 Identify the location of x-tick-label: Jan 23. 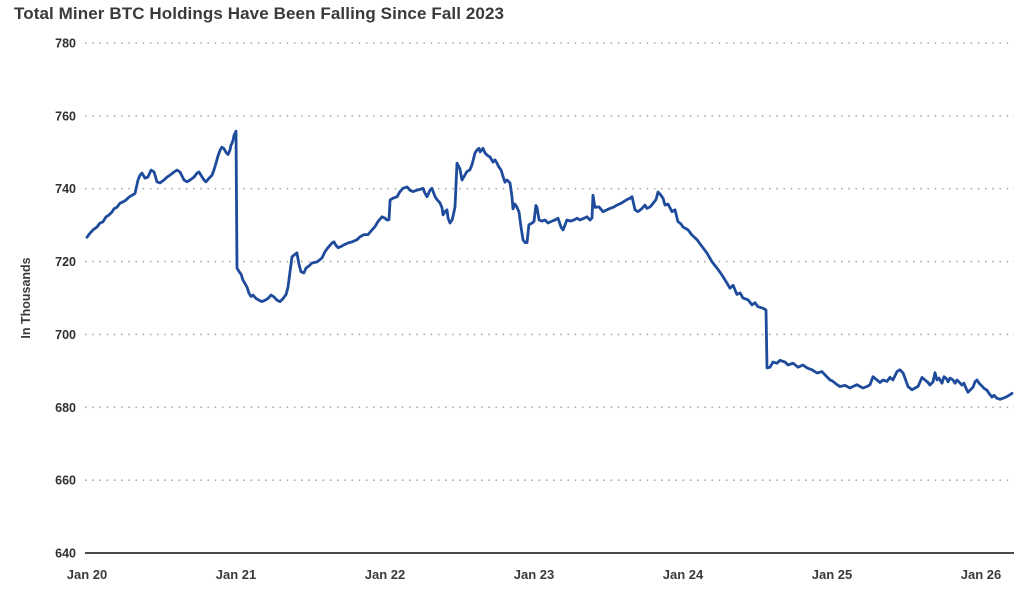
(534, 574).